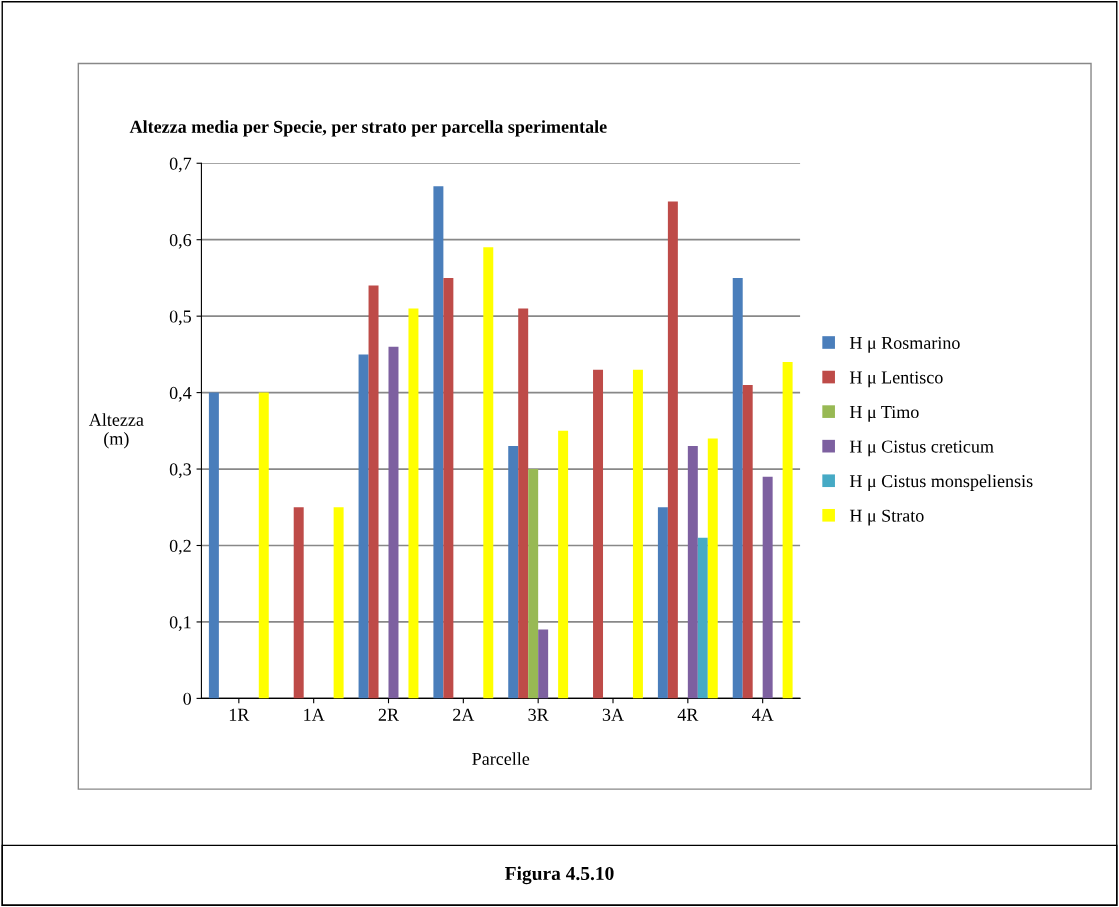  What do you see at coordinates (921, 448) in the screenshot?
I see `legend-label: H μ Cistus creticum` at bounding box center [921, 448].